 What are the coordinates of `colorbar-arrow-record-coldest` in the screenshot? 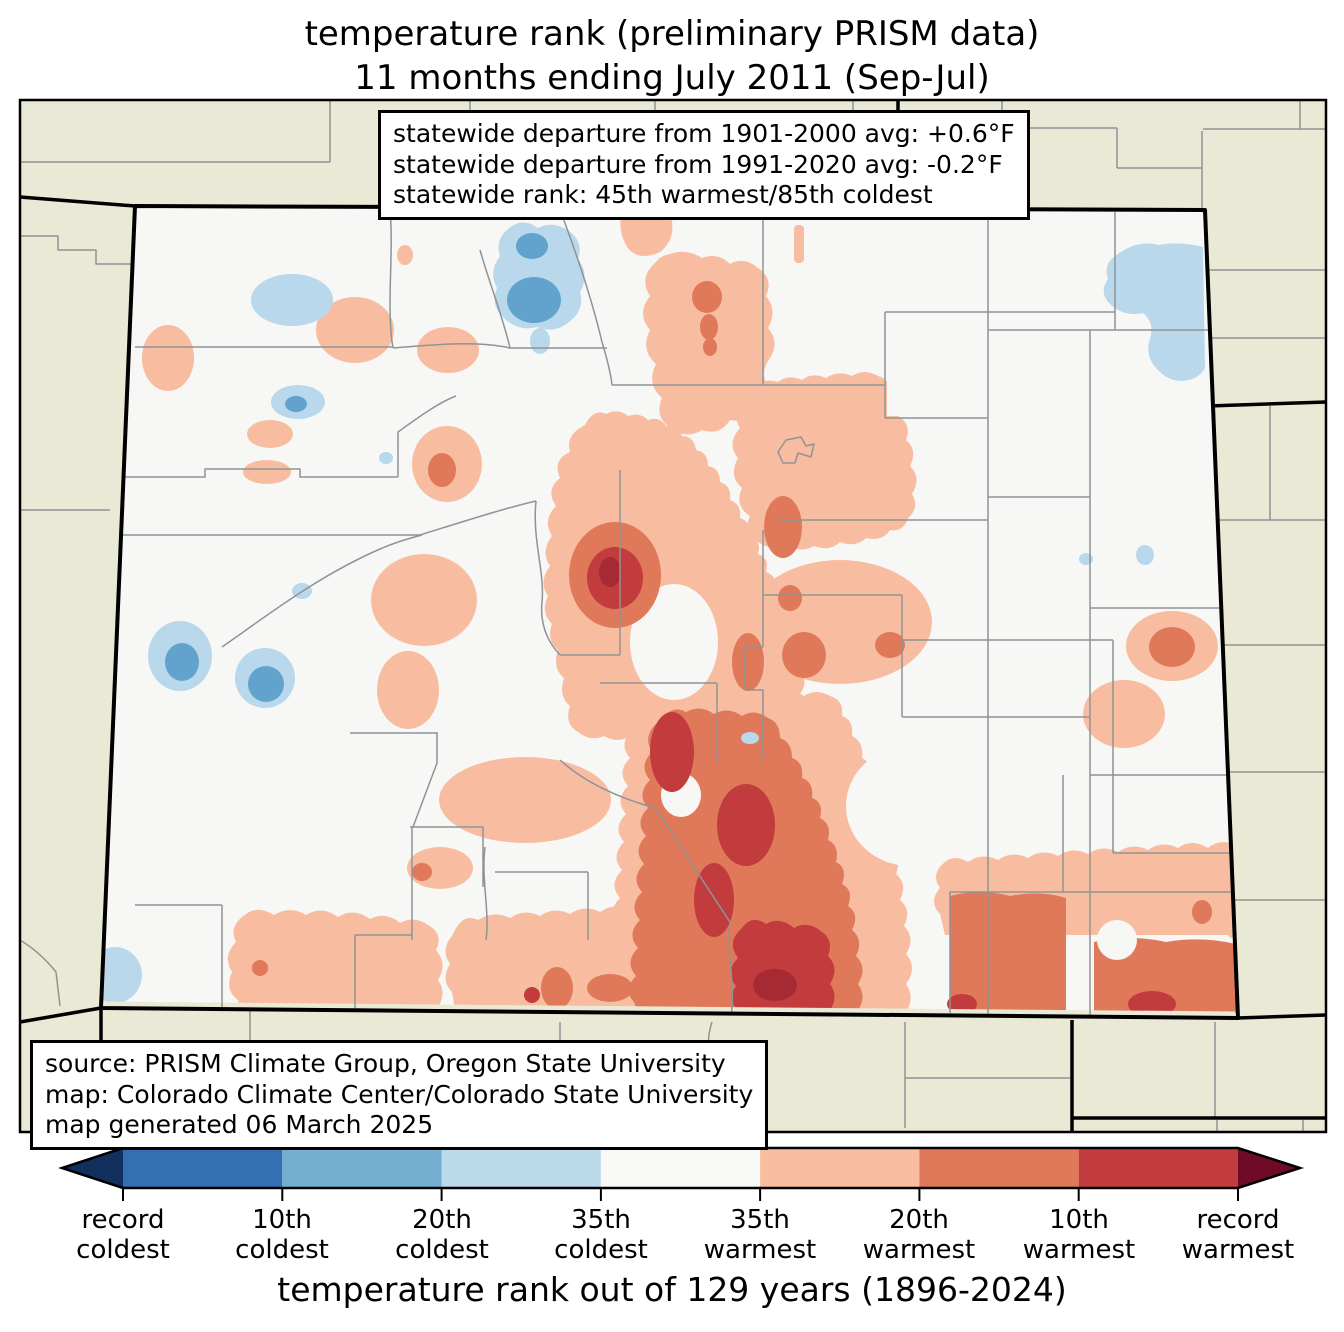 It's located at (92, 1168).